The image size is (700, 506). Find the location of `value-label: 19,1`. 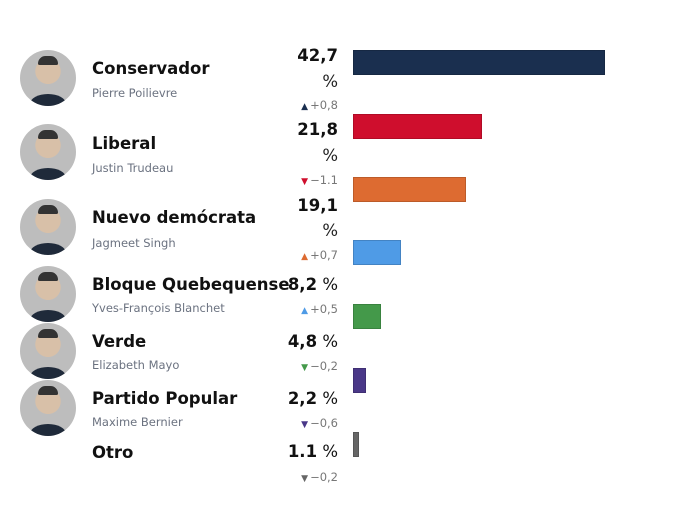

value-label: 19,1 is located at coordinates (317, 205).